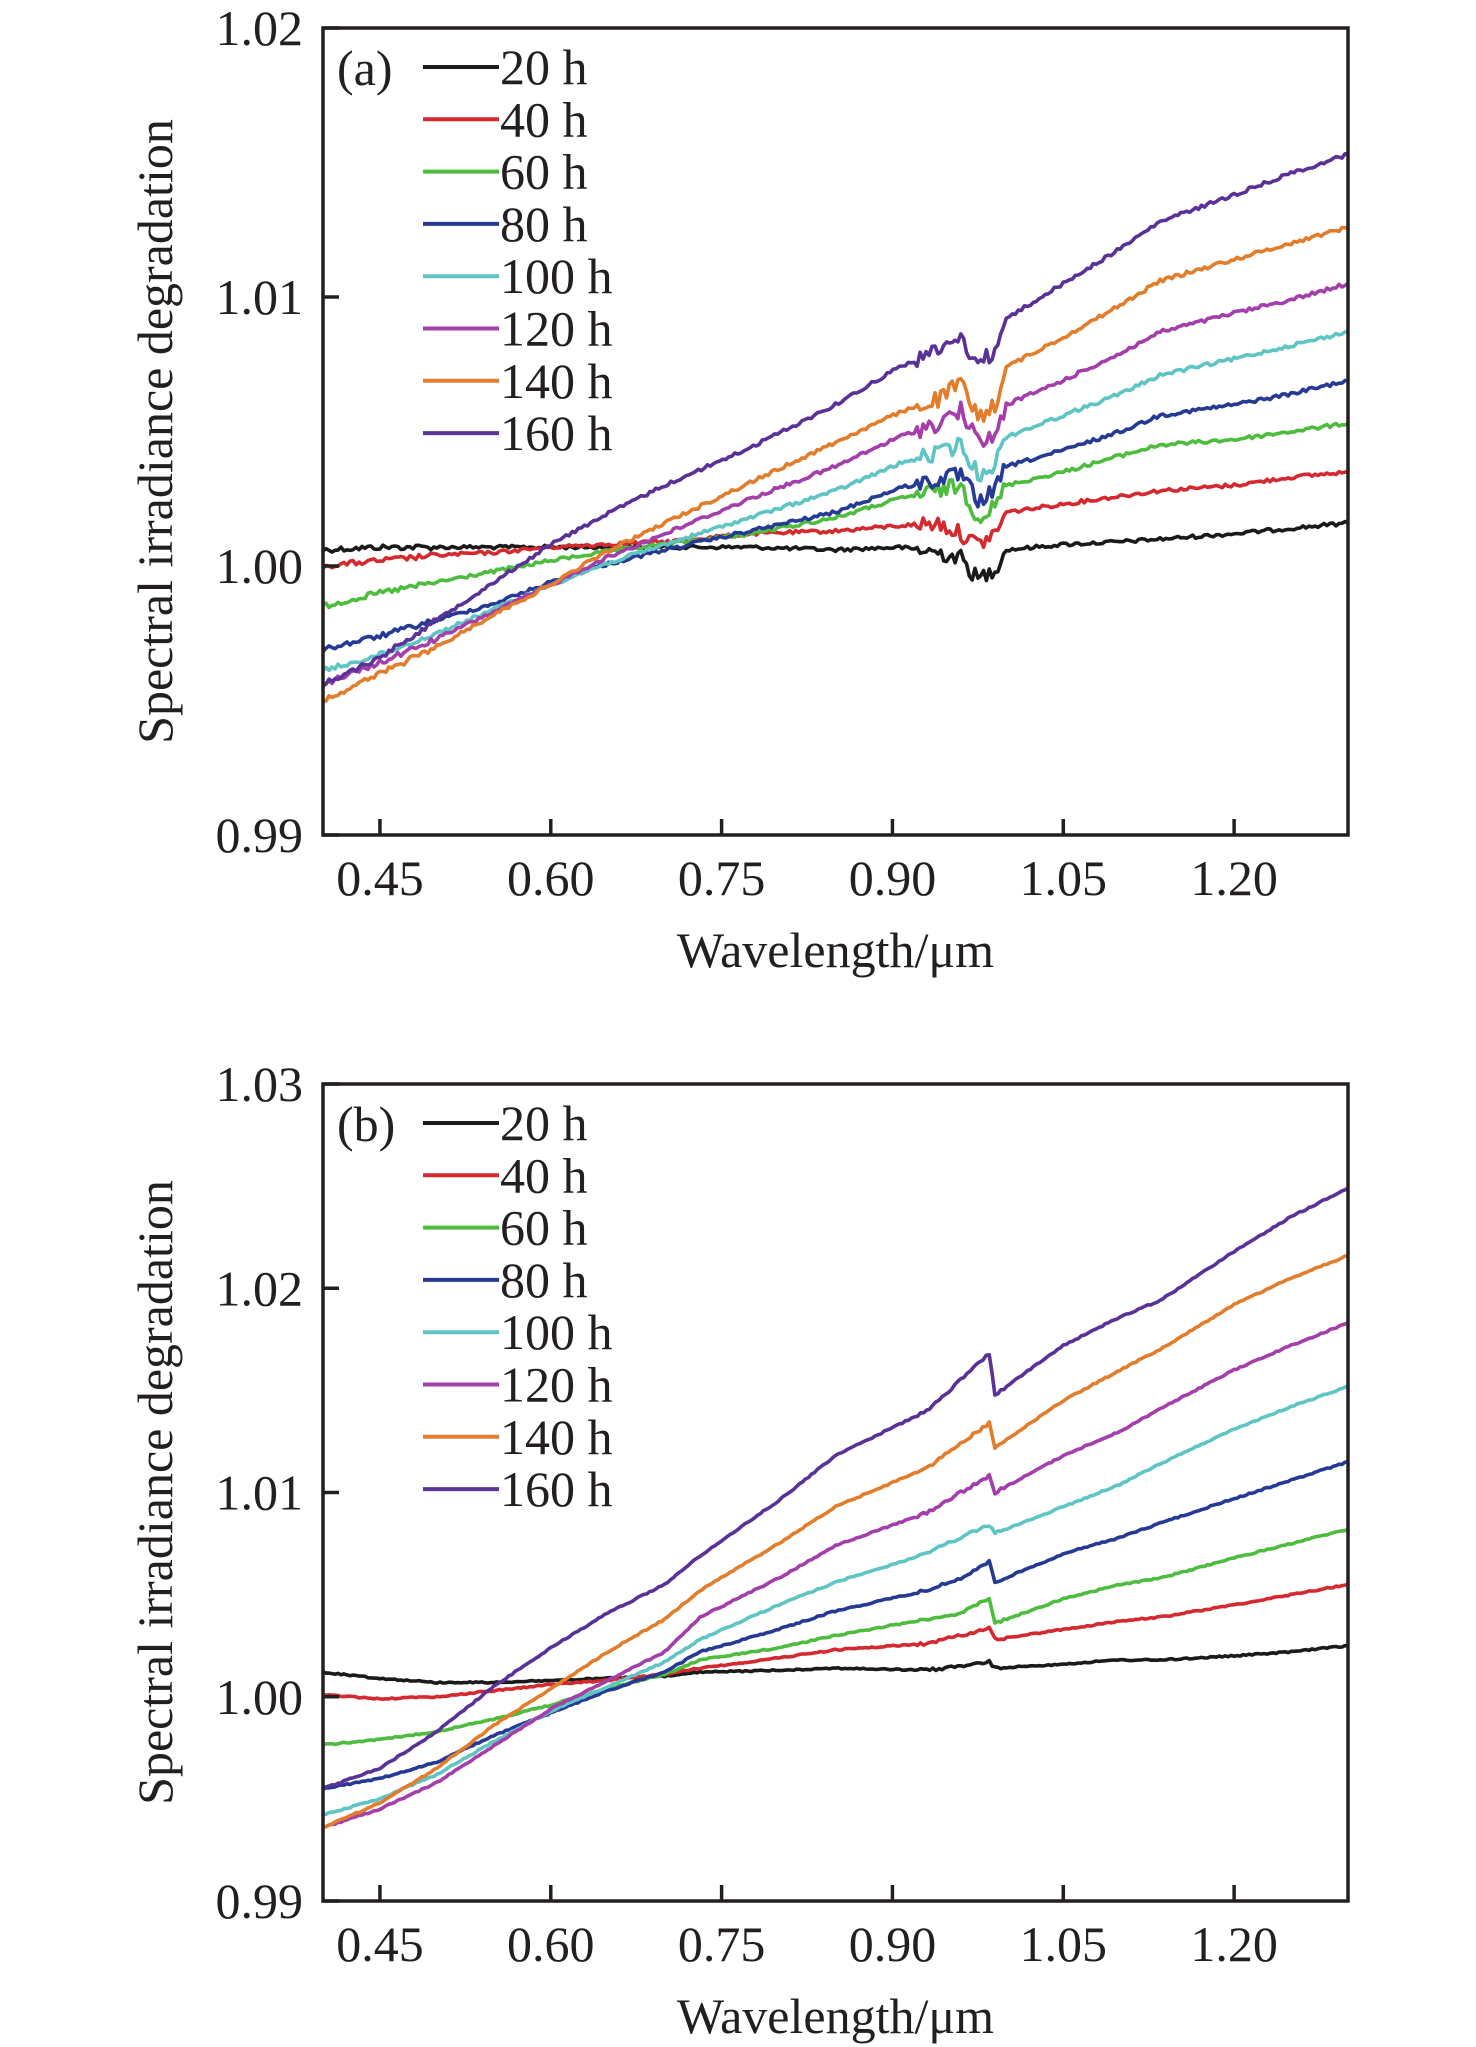 This screenshot has height=2047, width=1476. I want to click on panel-label: (b), so click(366, 1124).